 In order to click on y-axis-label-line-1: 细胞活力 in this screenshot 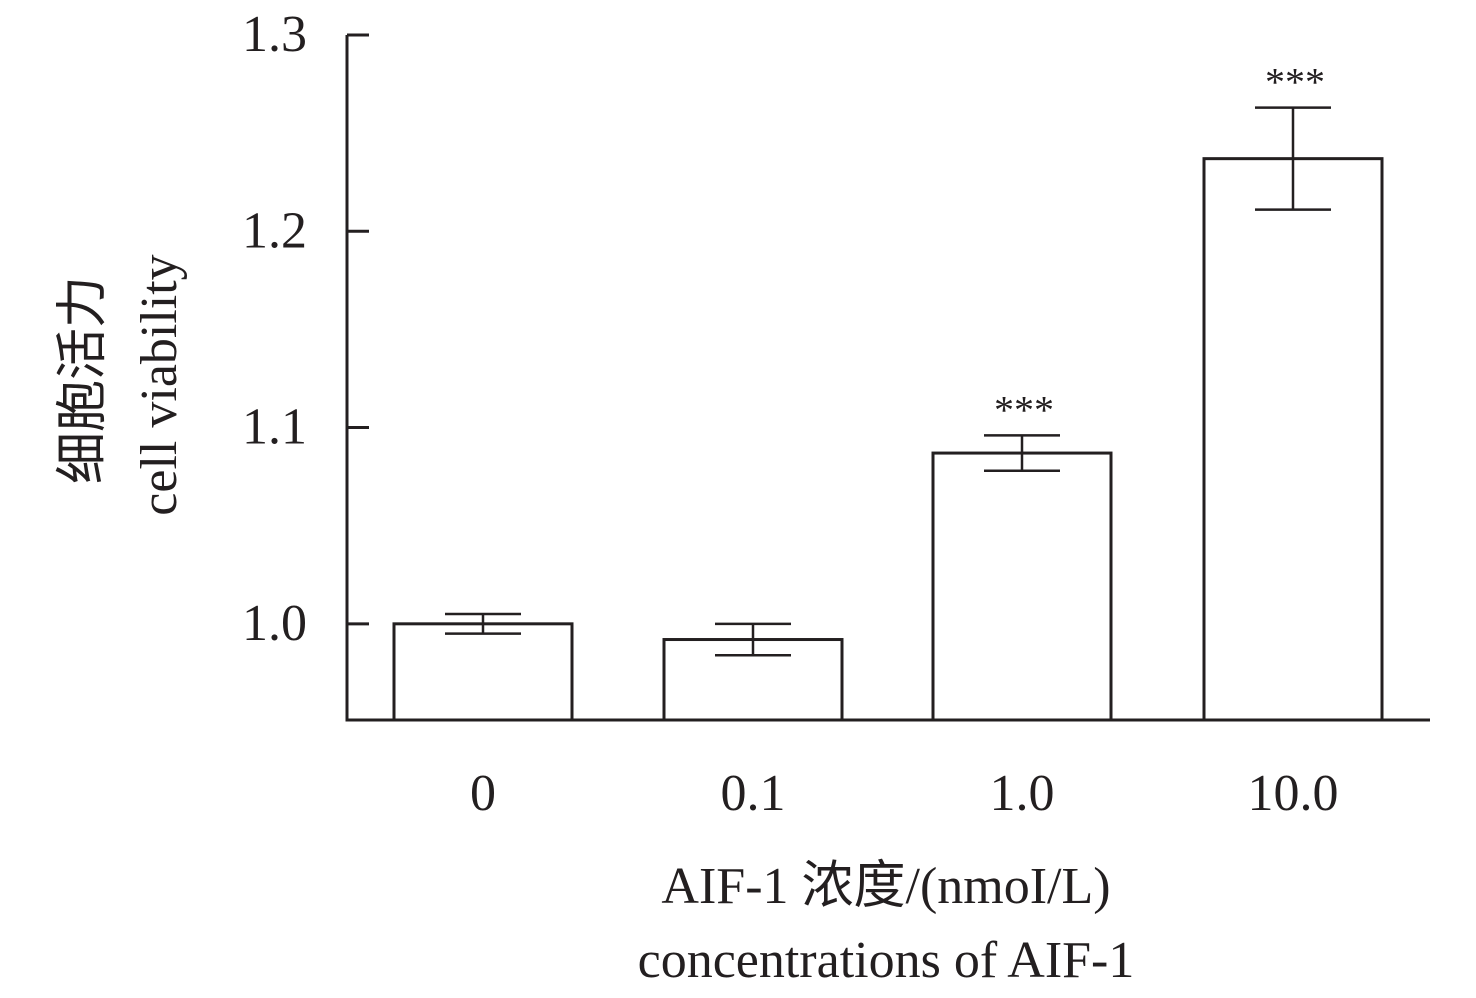, I will do `click(83, 380)`.